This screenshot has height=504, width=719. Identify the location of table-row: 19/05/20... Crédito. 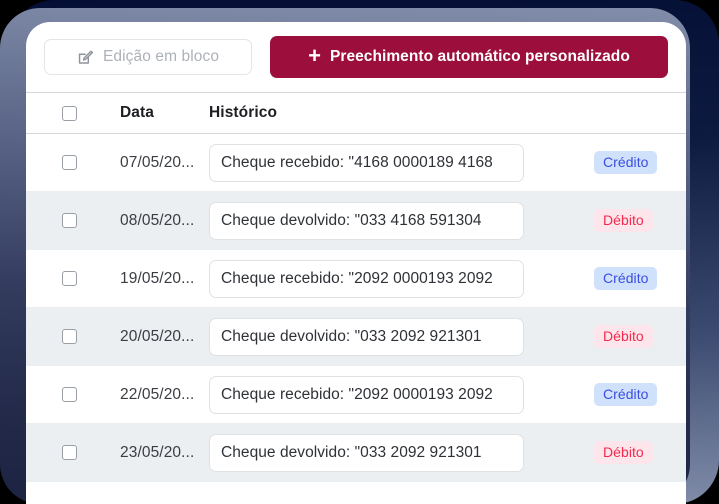
(356, 279).